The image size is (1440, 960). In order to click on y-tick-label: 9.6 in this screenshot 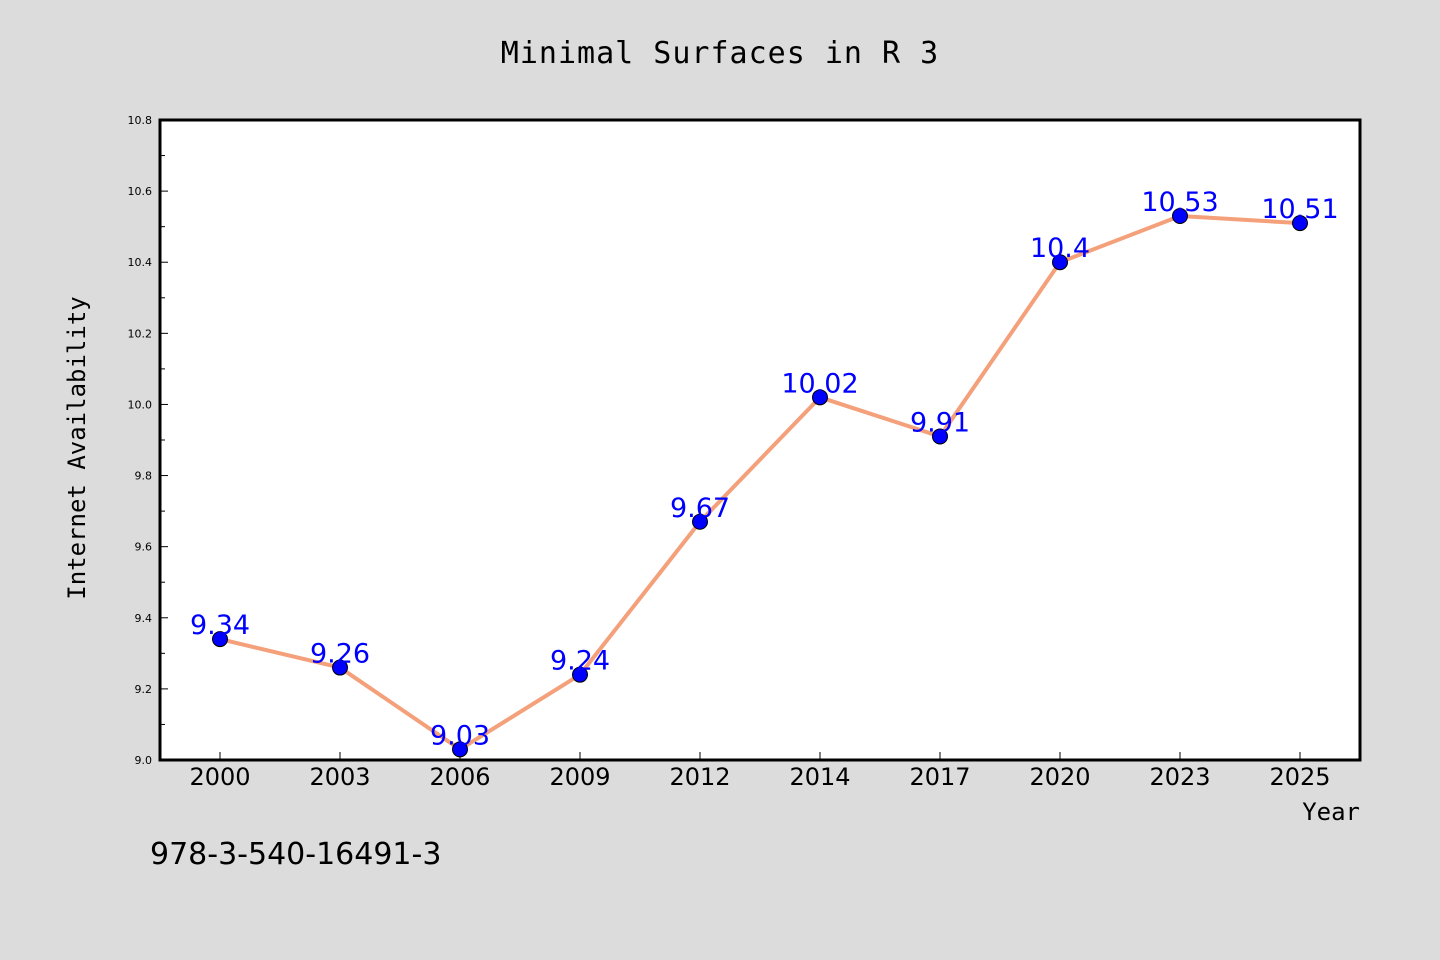, I will do `click(144, 547)`.